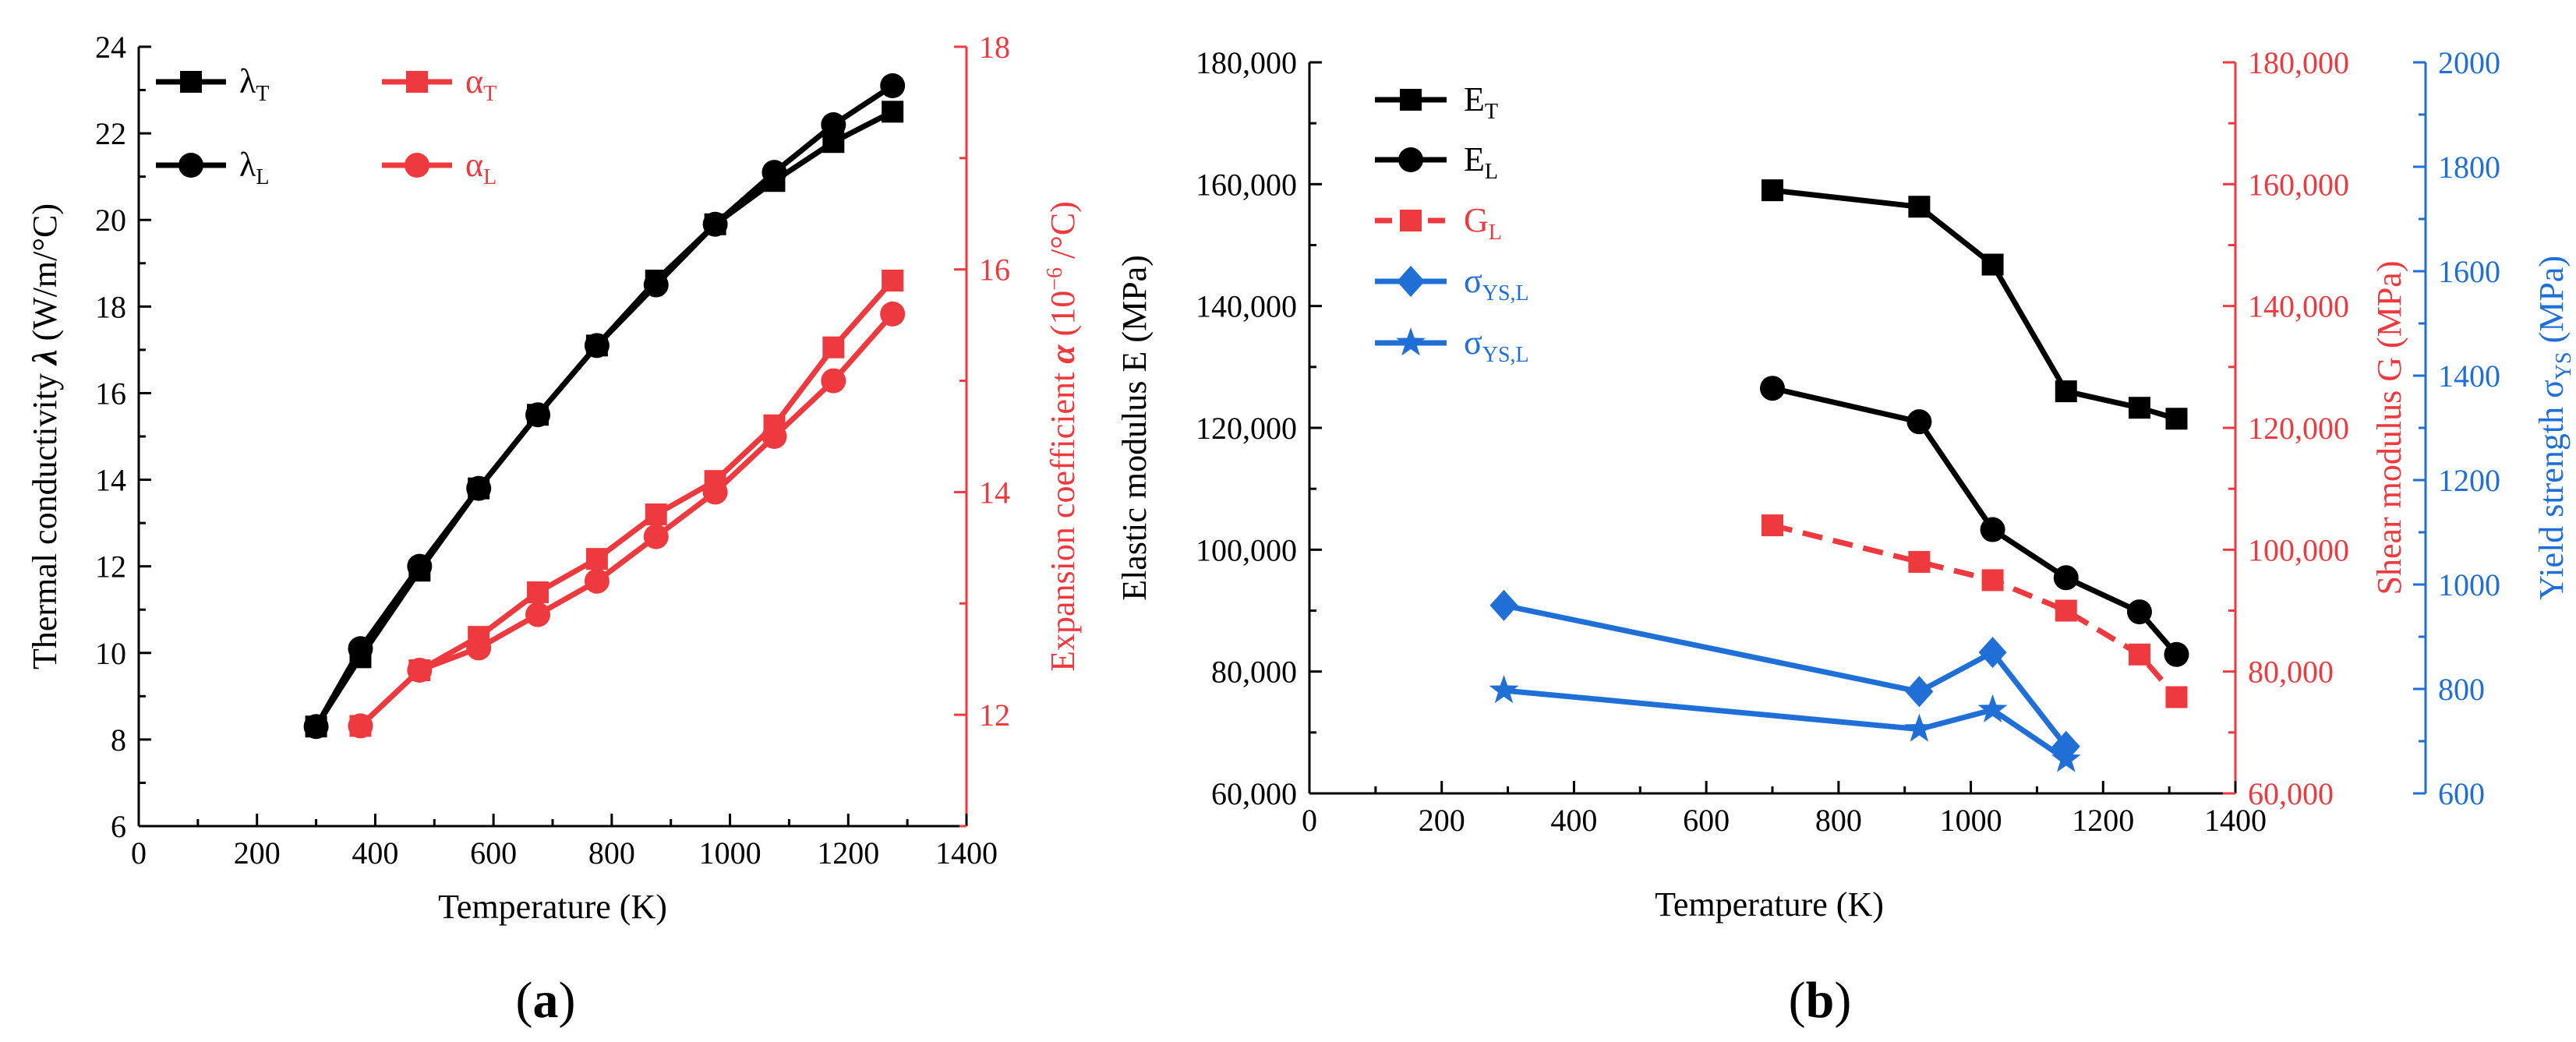 The width and height of the screenshot is (2576, 1042). Describe the element at coordinates (1246, 428) in the screenshot. I see `y-tick-label: 120,000` at that location.